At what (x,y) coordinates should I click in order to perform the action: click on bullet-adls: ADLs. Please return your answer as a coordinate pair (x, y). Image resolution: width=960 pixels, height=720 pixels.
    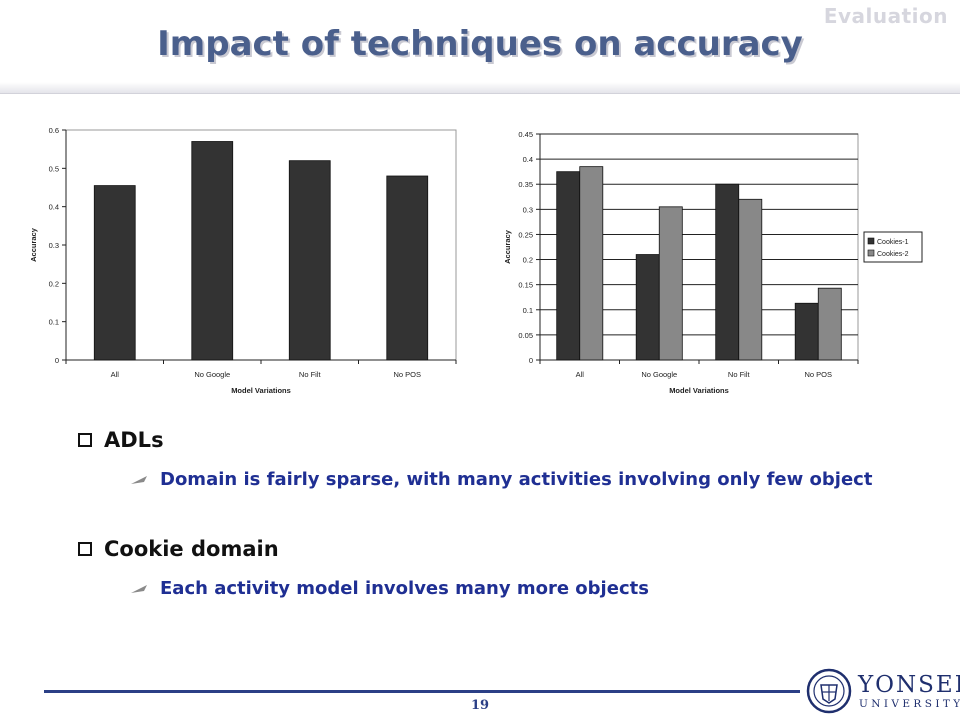
    Looking at the image, I should click on (488, 440).